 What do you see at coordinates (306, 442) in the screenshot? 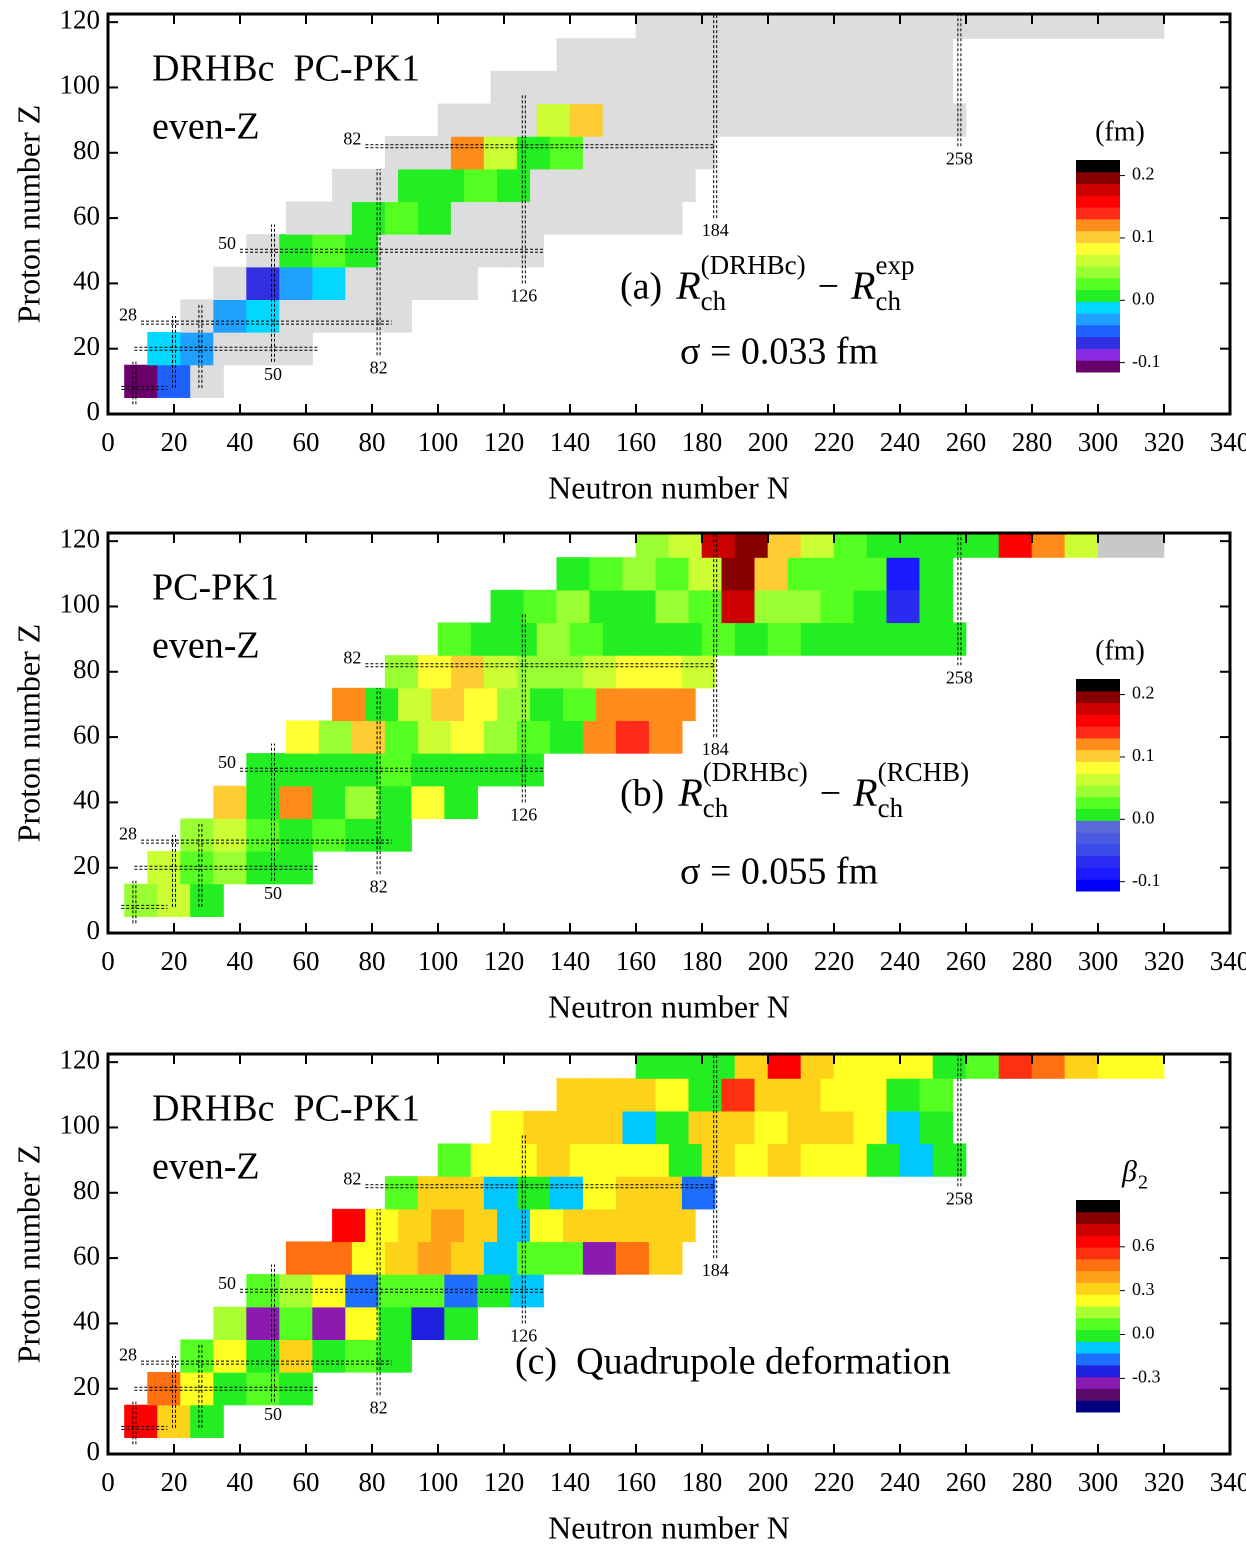
I see `x-tick-label: 60` at bounding box center [306, 442].